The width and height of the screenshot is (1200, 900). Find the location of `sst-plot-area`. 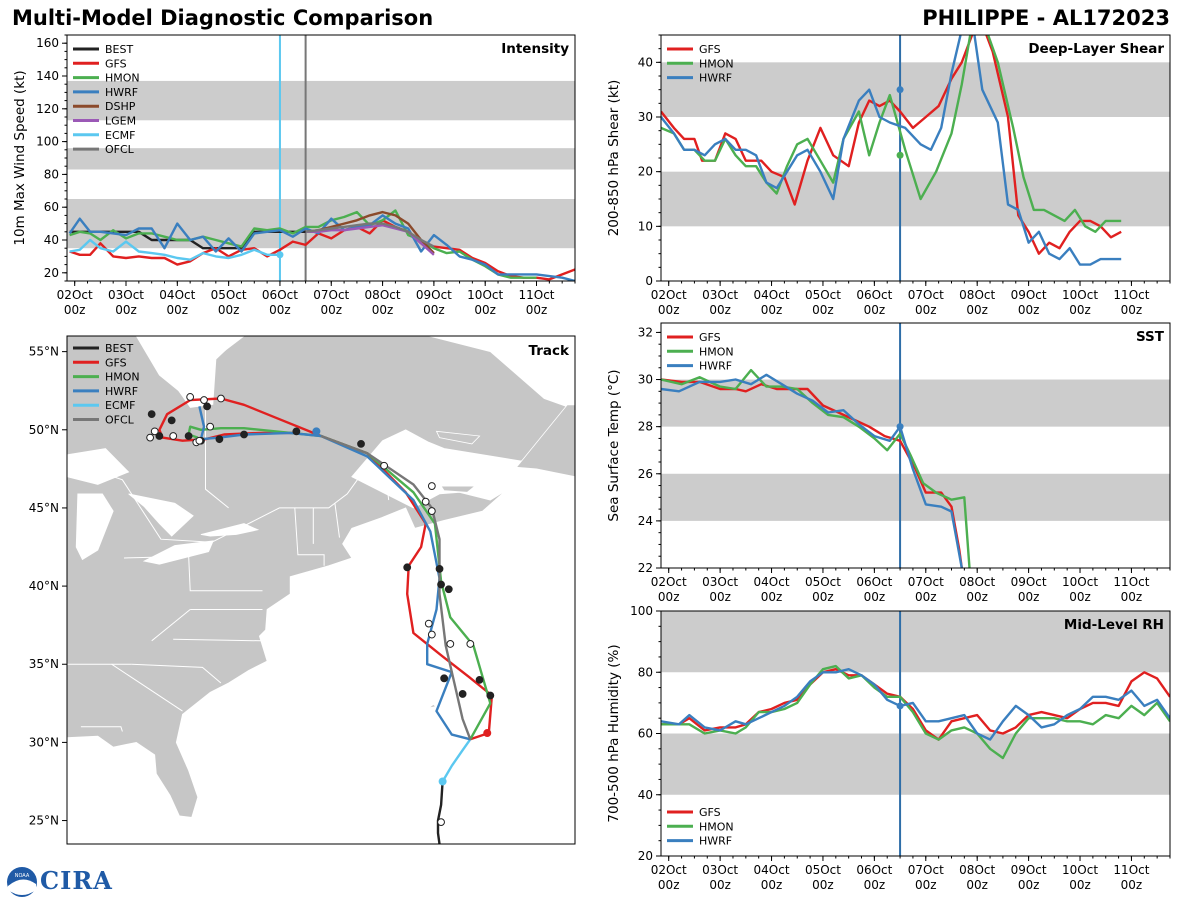

sst-plot-area is located at coordinates (915, 445).